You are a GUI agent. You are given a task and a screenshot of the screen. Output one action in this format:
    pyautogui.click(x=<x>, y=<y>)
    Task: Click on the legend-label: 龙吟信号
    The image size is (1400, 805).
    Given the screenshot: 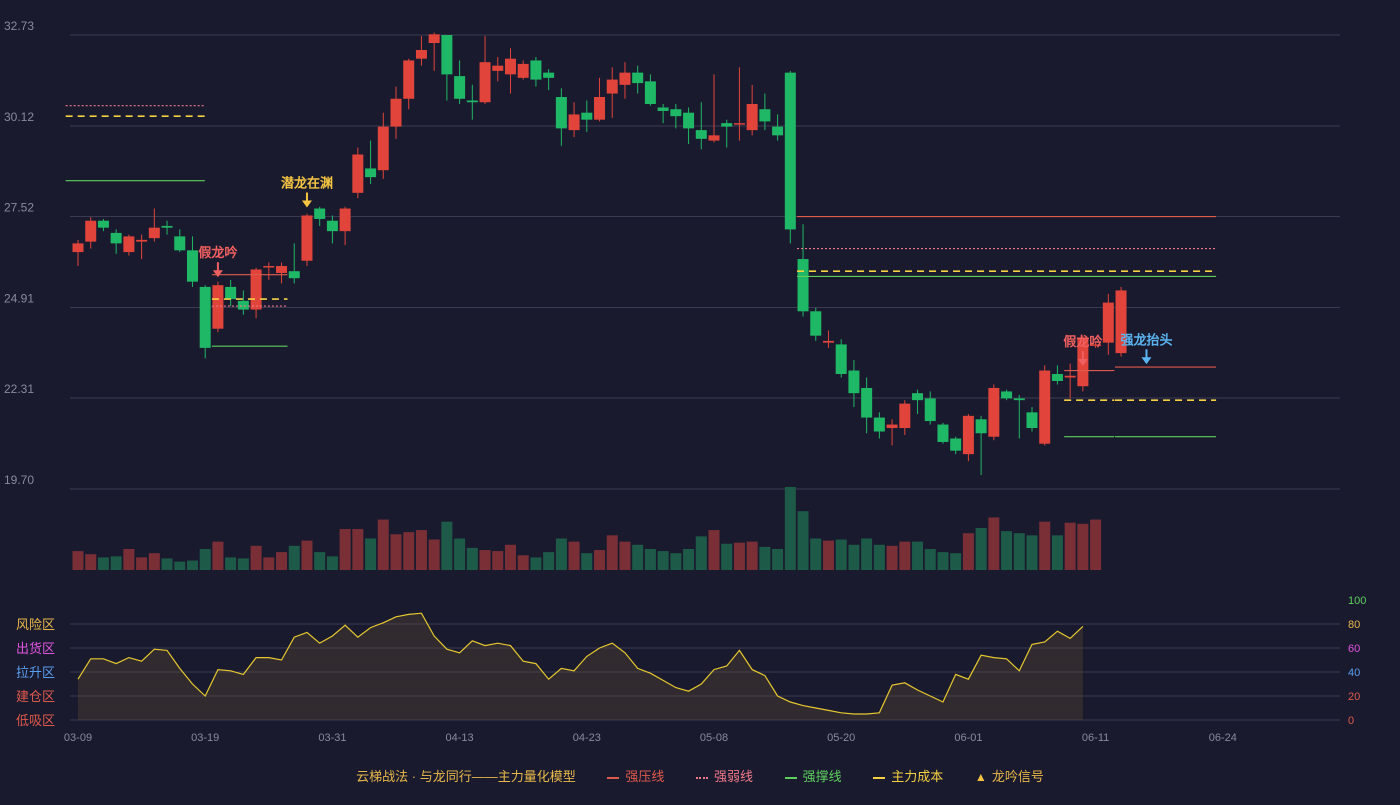 What is the action you would take?
    pyautogui.click(x=1017, y=776)
    